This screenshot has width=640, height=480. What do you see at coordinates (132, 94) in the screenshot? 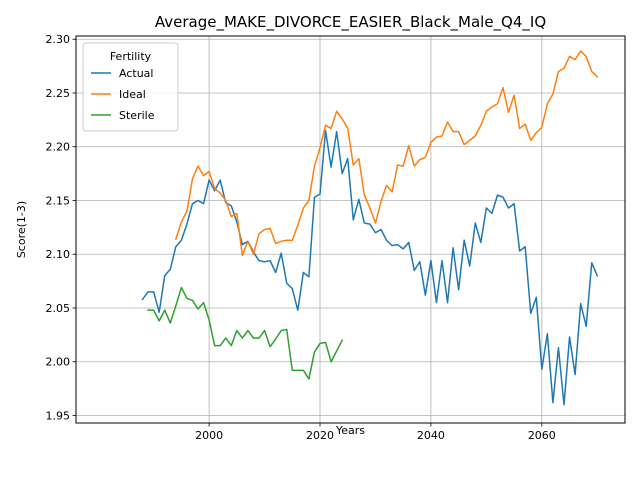
I see `legend-label-ideal: Ideal` at bounding box center [132, 94].